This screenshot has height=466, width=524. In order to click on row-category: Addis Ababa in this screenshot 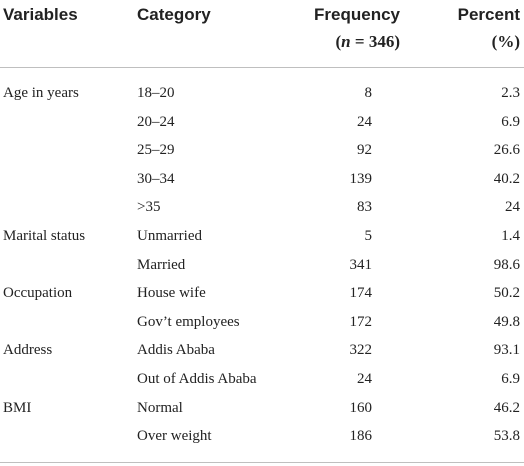, I will do `click(176, 350)`.